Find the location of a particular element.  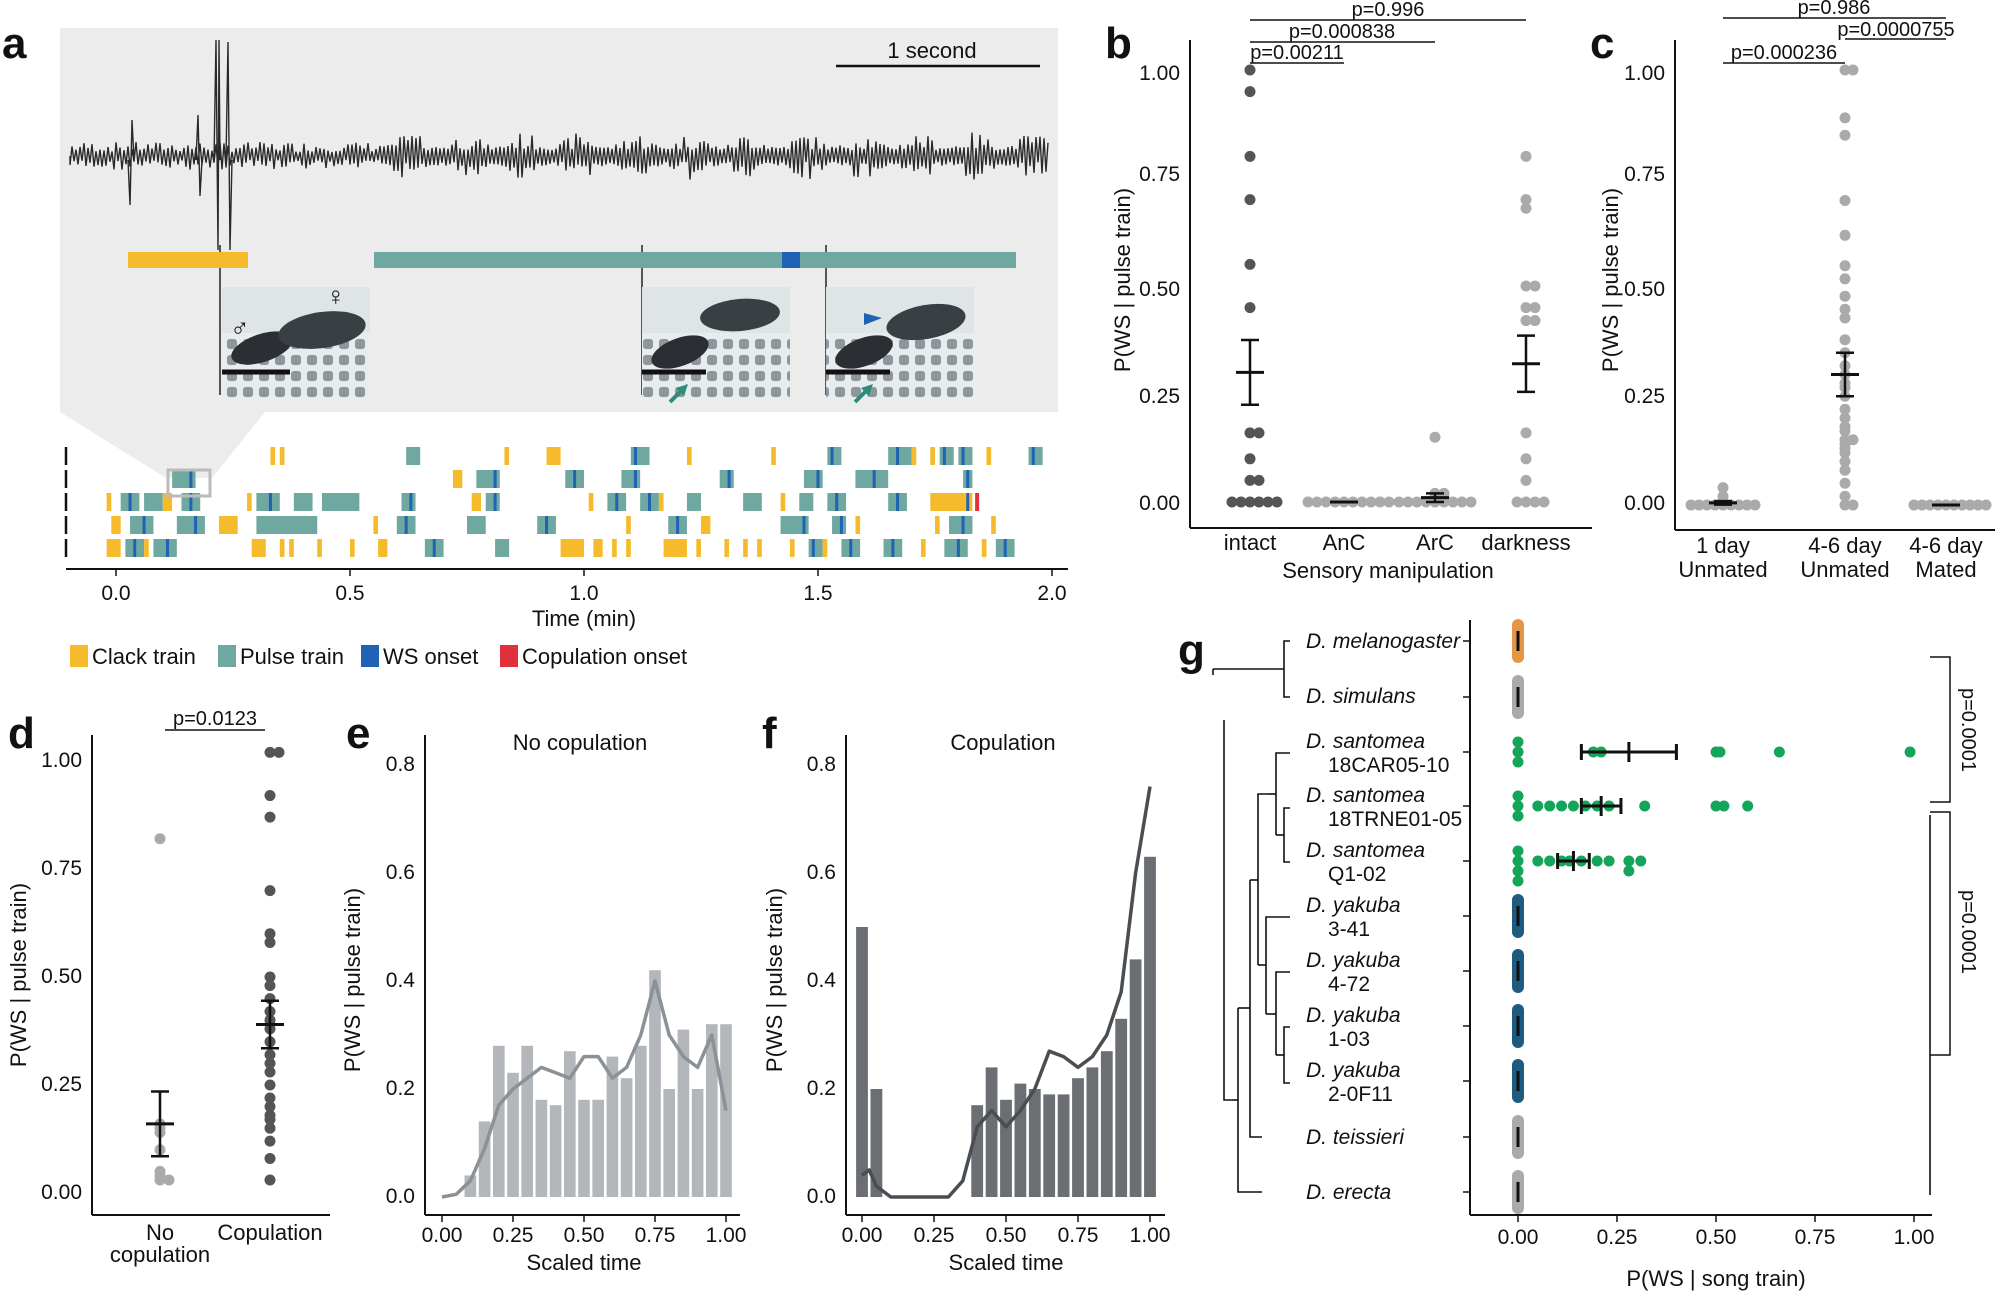

female-fly is located at coordinates (322, 330).